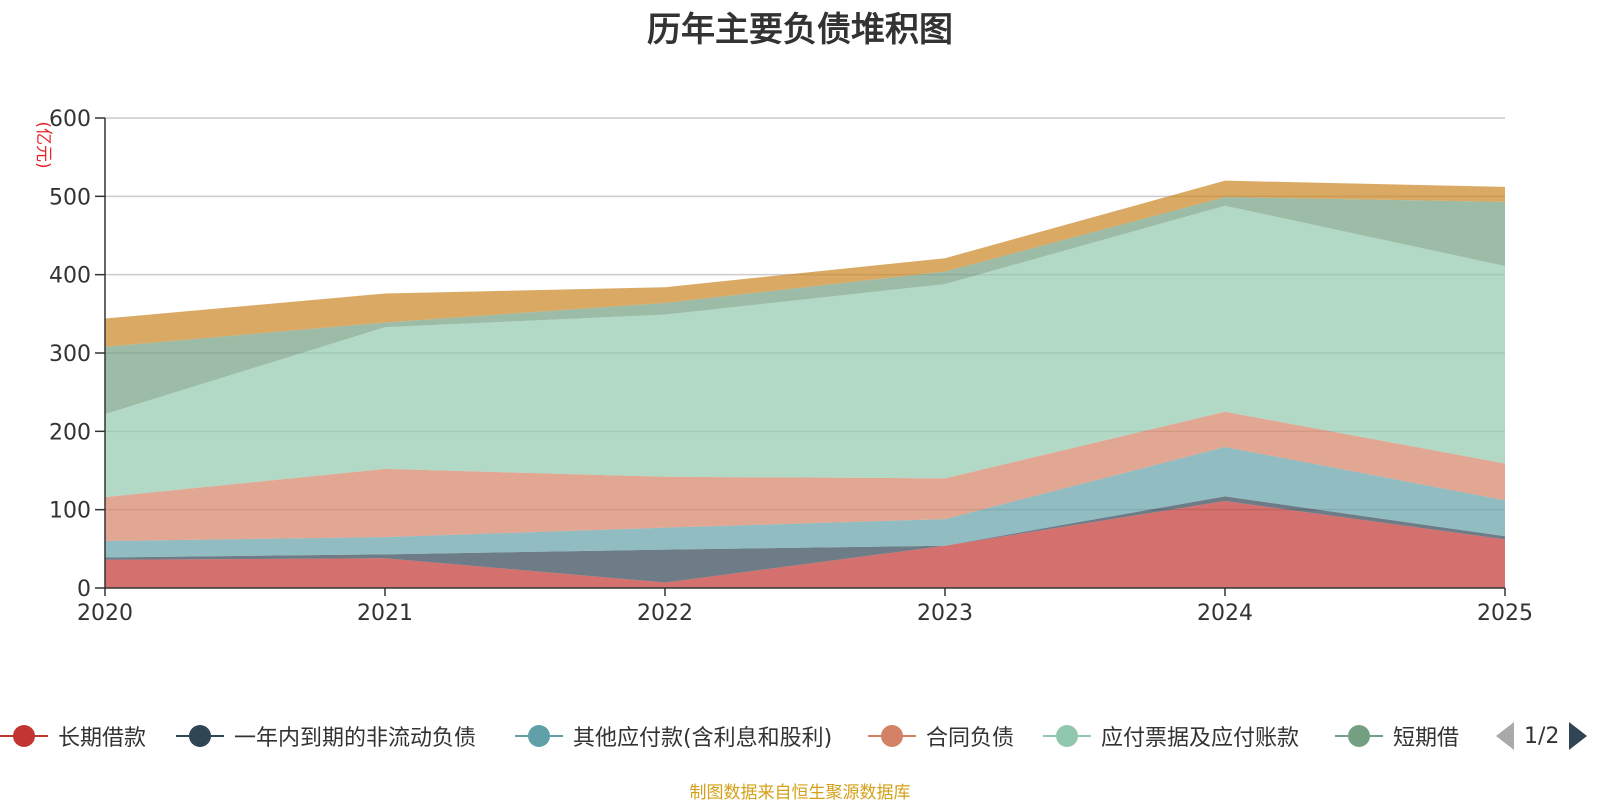 This screenshot has height=803, width=1600. I want to click on y-axis-unit-label: (亿元), so click(43, 144).